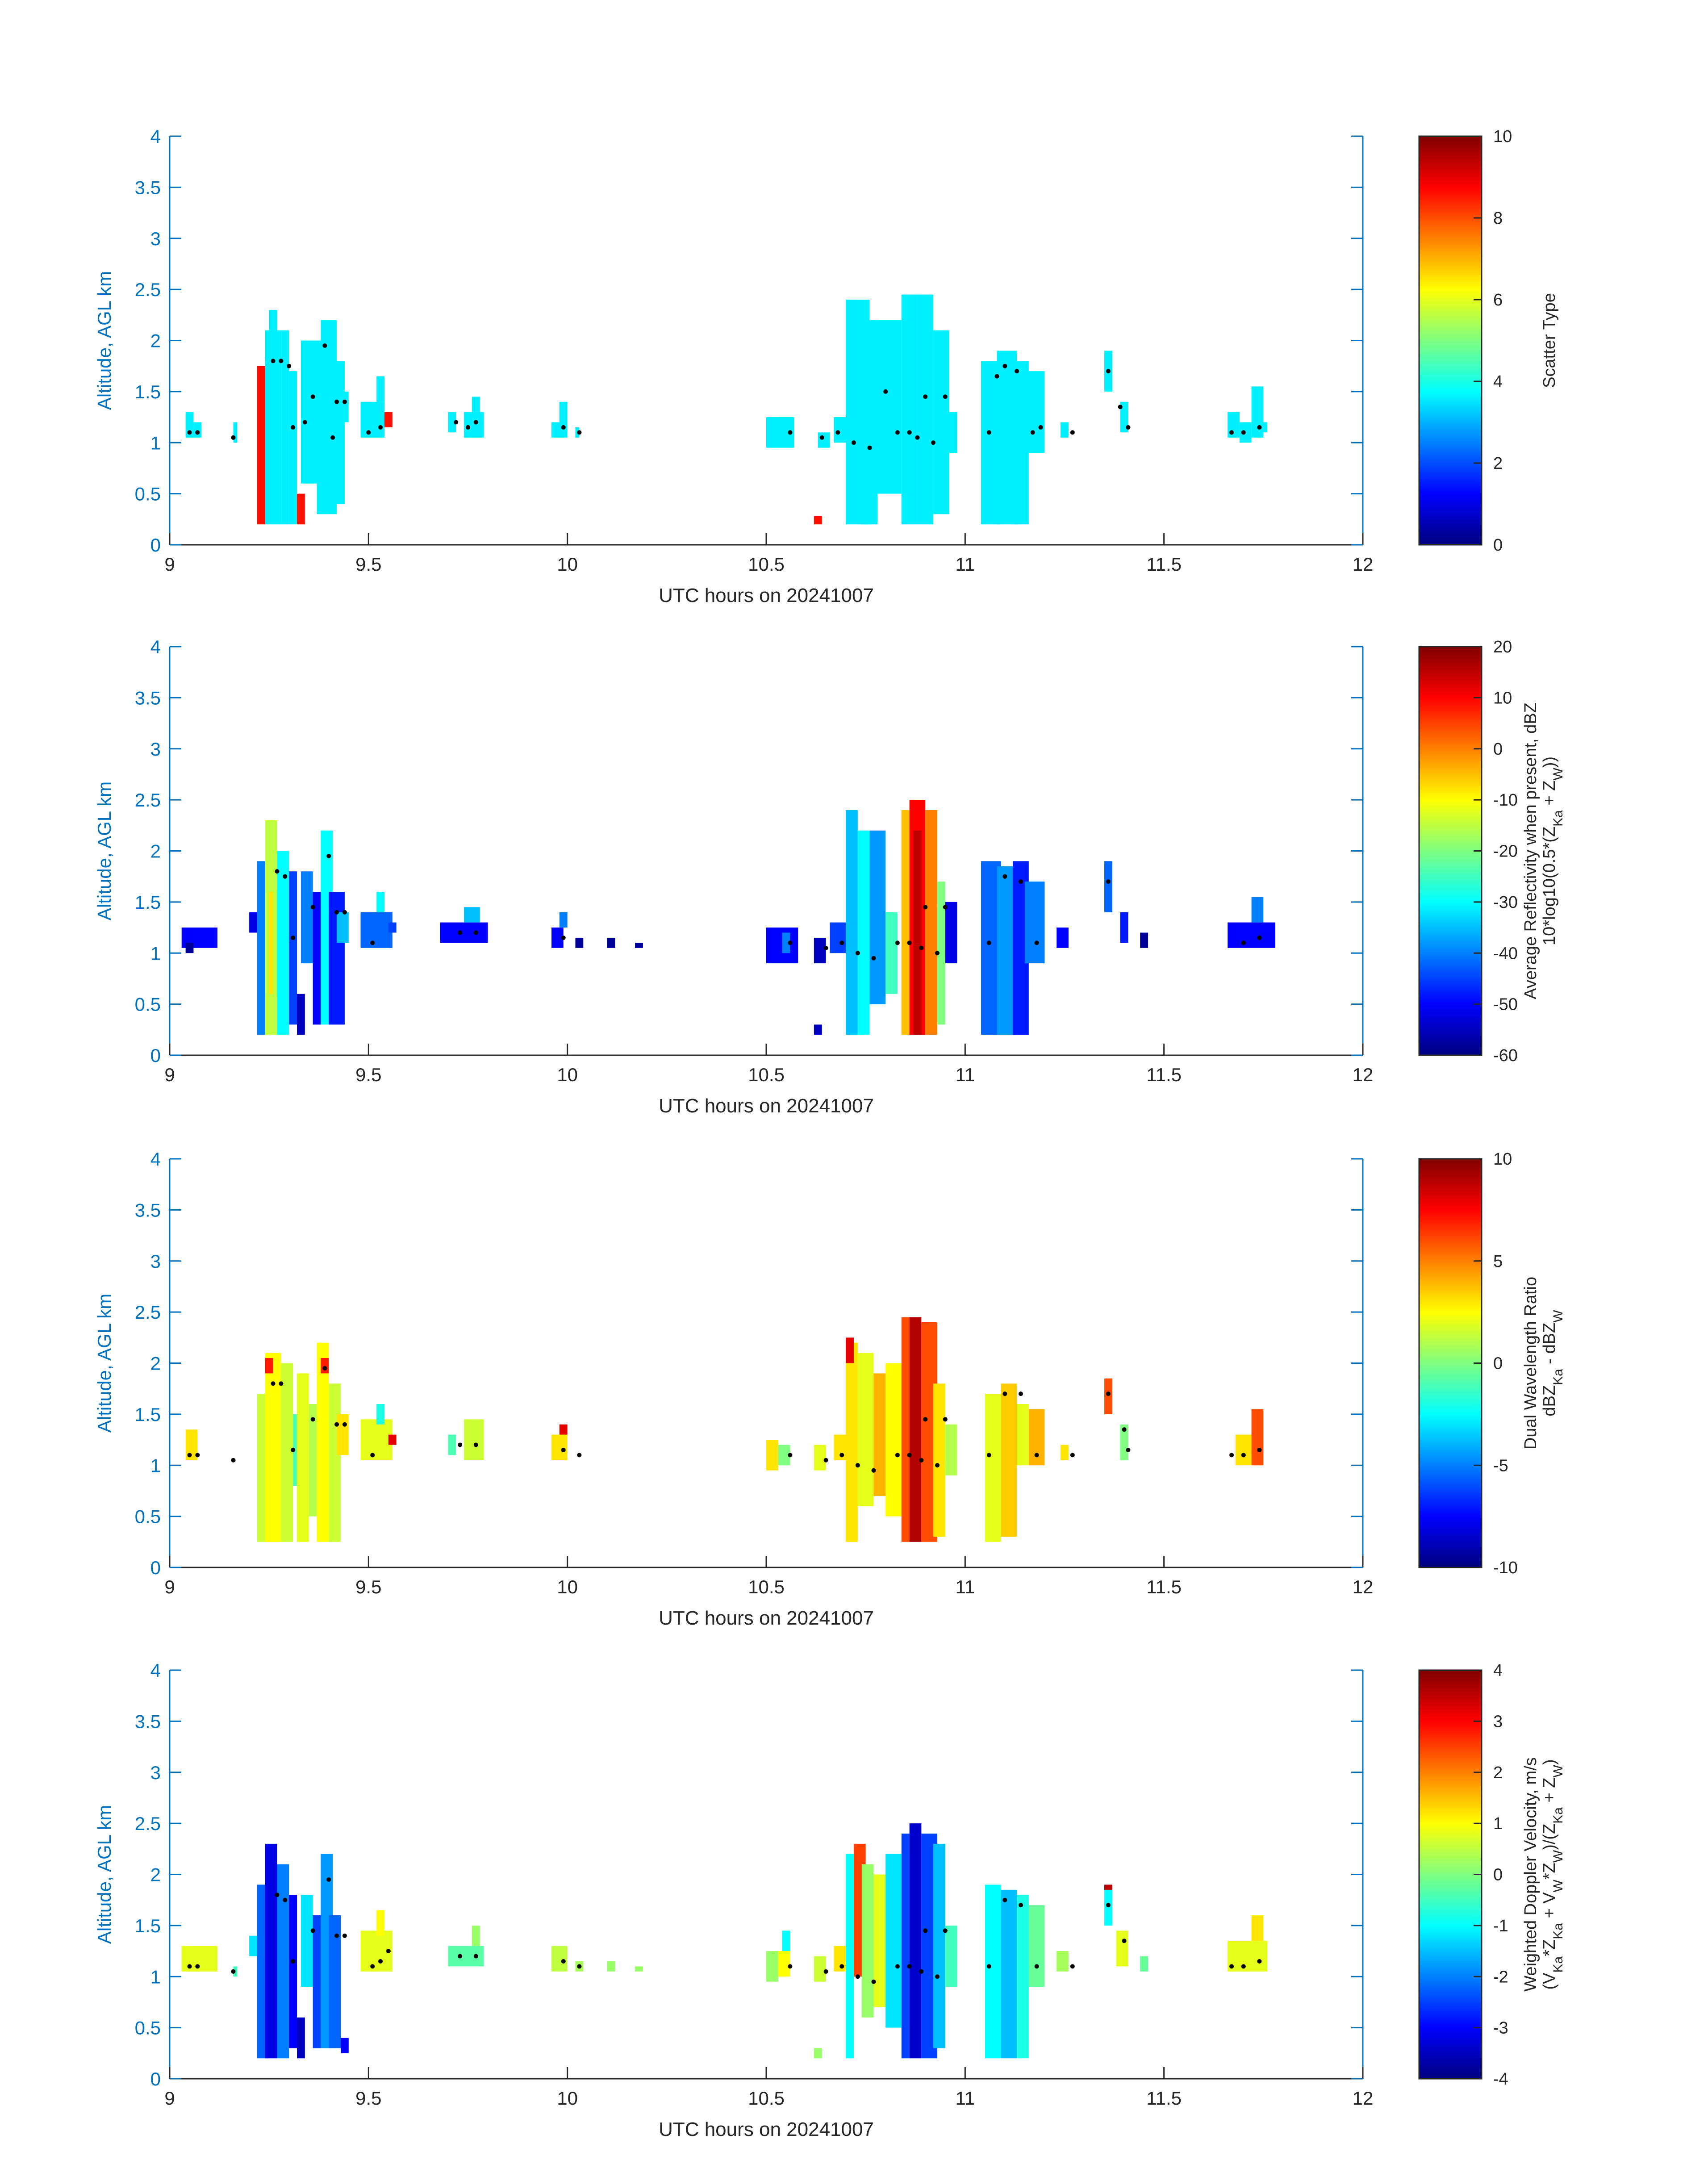  What do you see at coordinates (104, 340) in the screenshot?
I see `y-axis-label: Altitude, AGL km` at bounding box center [104, 340].